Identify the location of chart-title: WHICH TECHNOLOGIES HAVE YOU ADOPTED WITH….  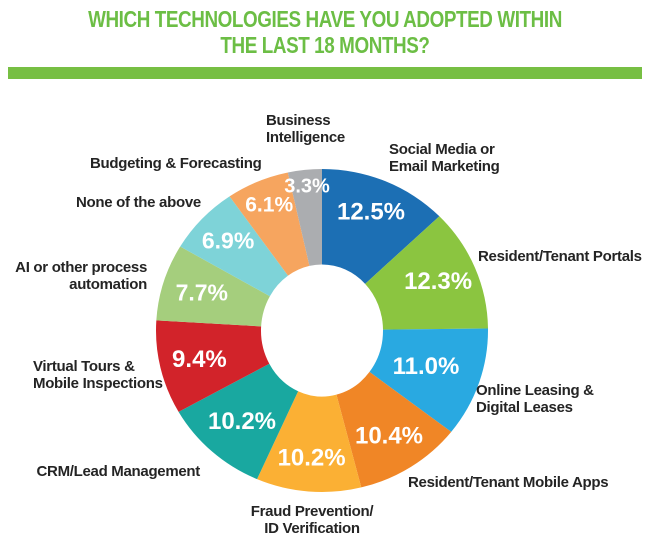
(325, 32).